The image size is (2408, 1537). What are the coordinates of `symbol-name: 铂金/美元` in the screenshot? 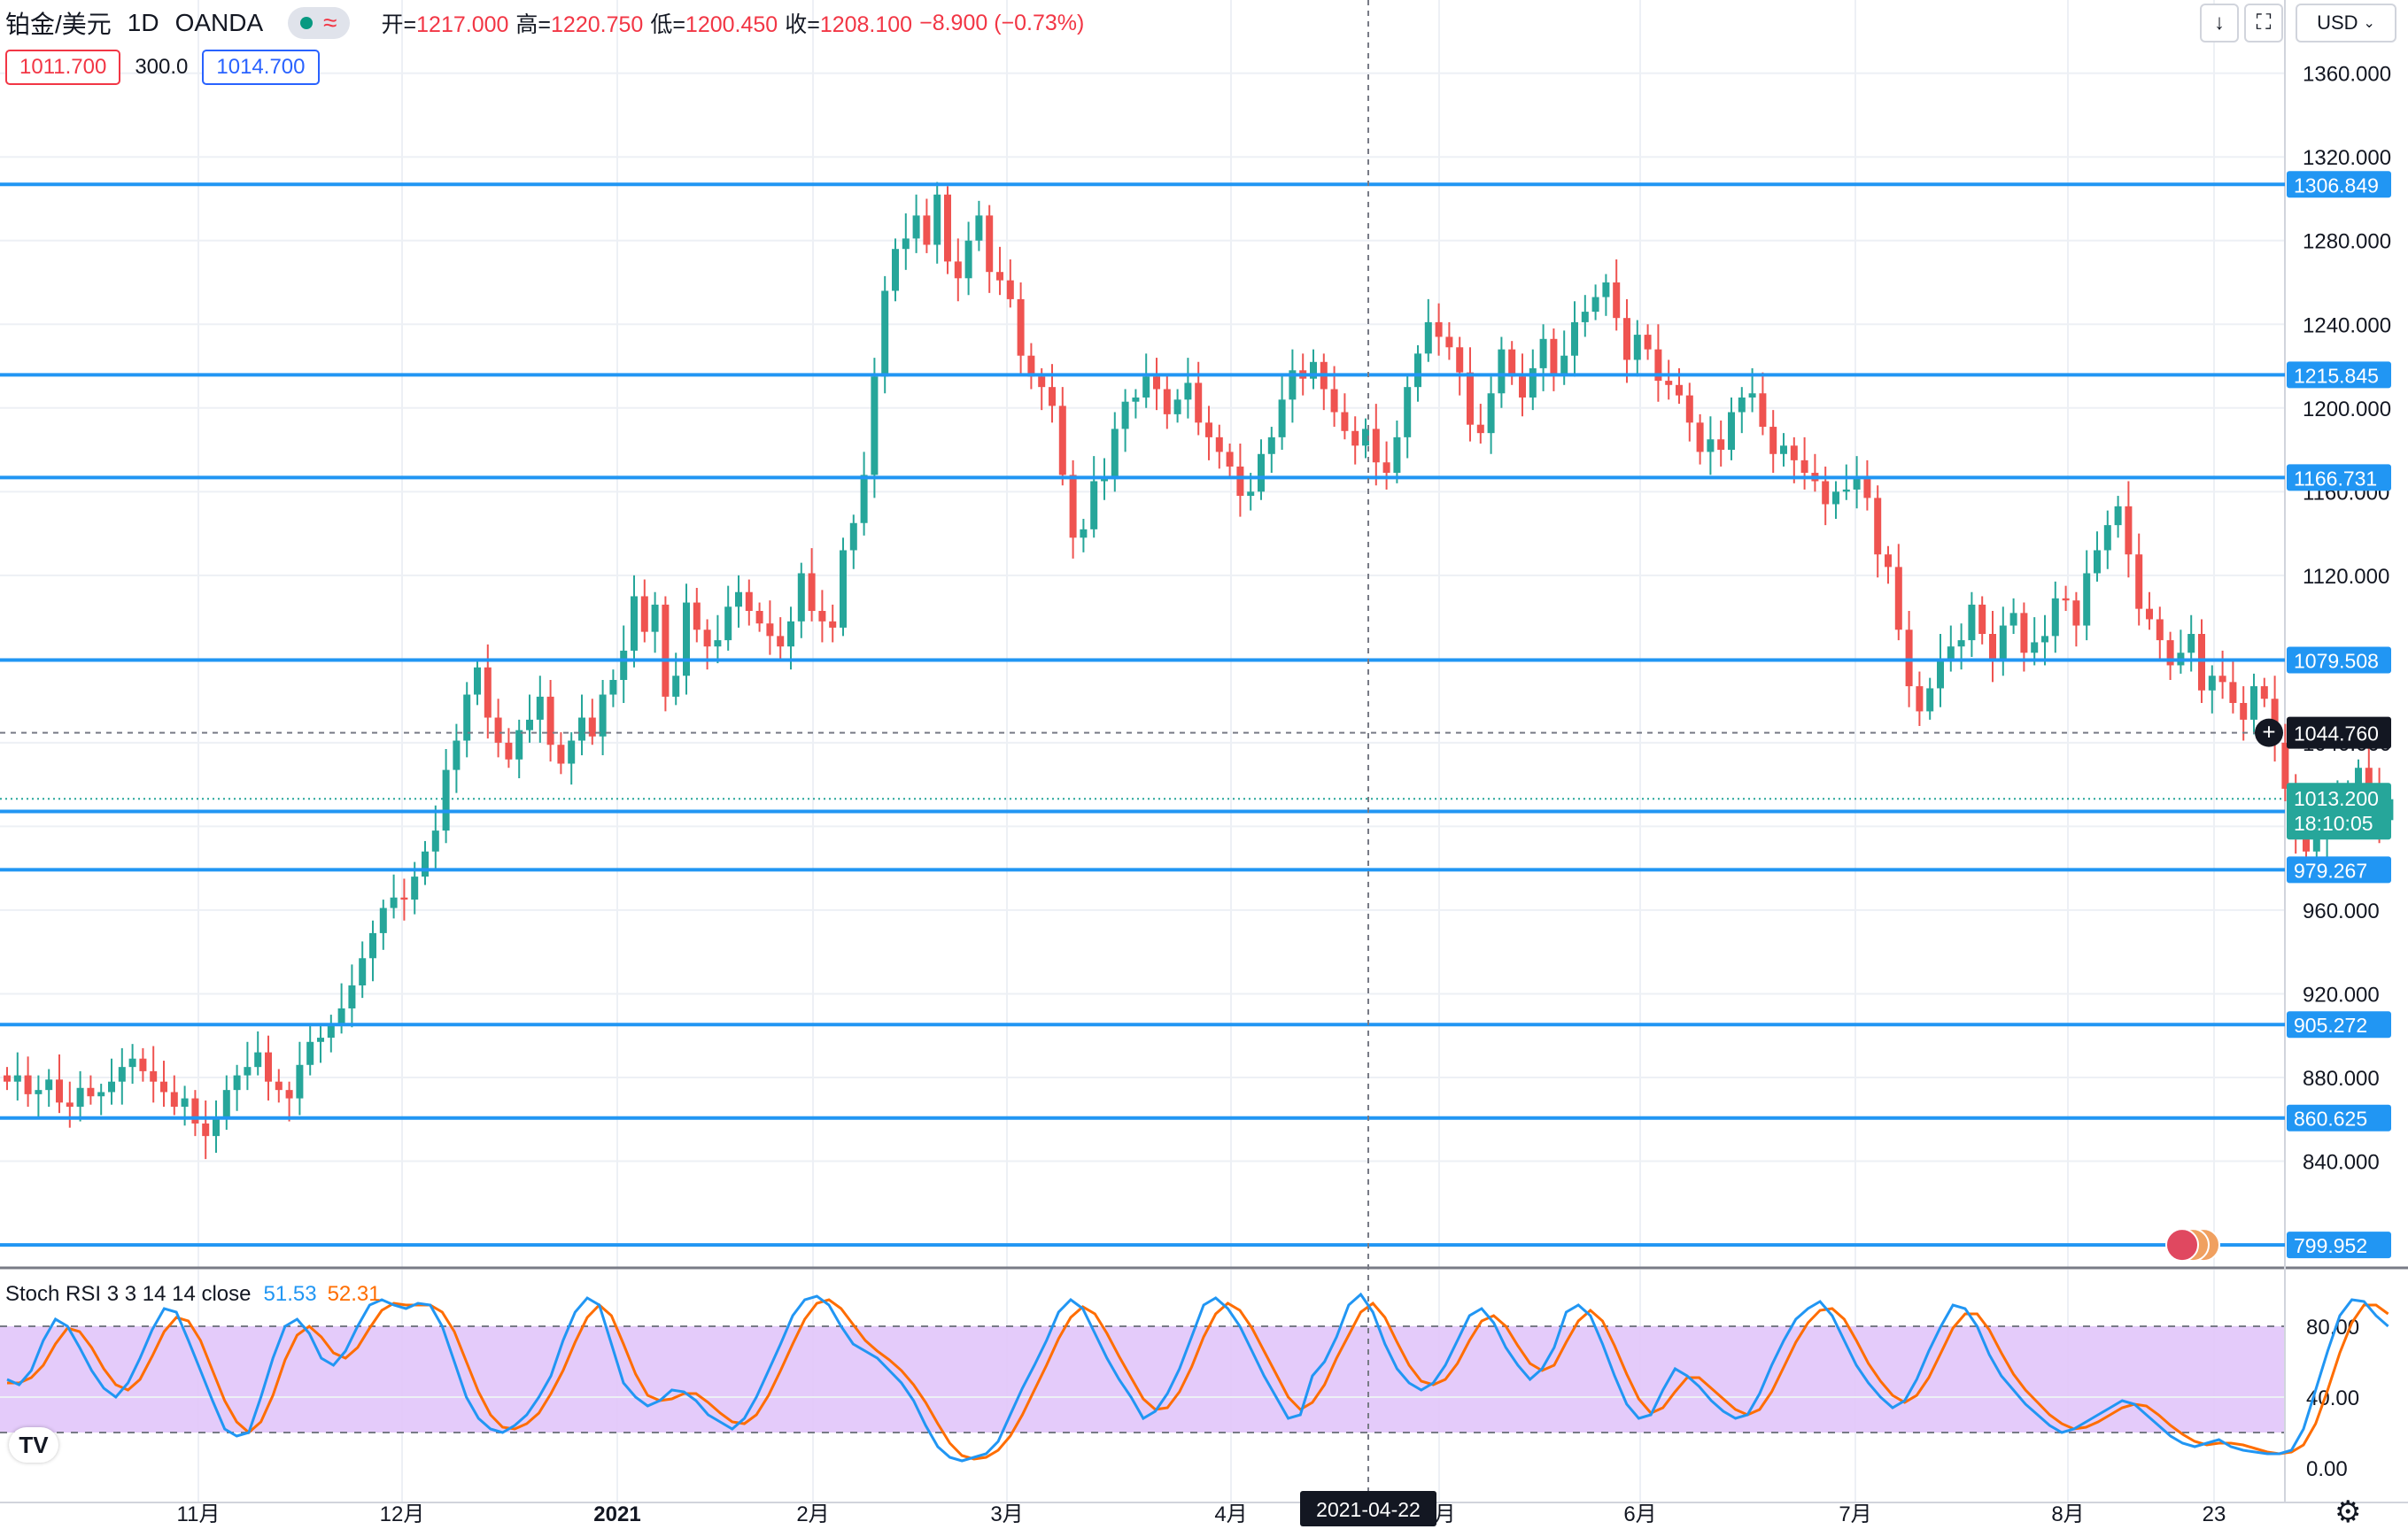 It's located at (58, 25).